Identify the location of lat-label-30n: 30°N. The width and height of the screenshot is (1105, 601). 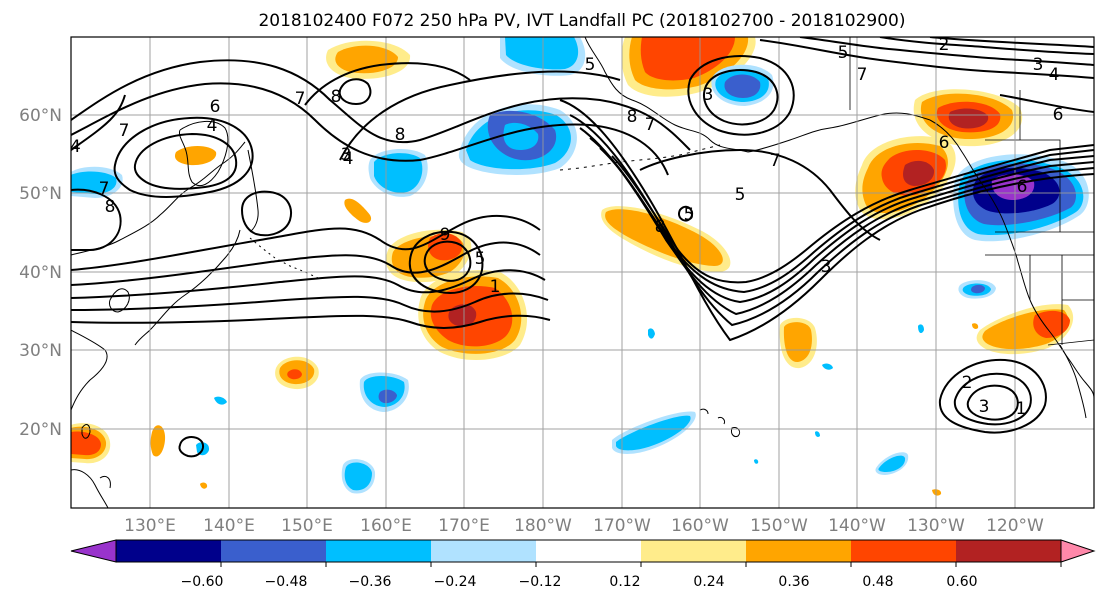
(40, 351).